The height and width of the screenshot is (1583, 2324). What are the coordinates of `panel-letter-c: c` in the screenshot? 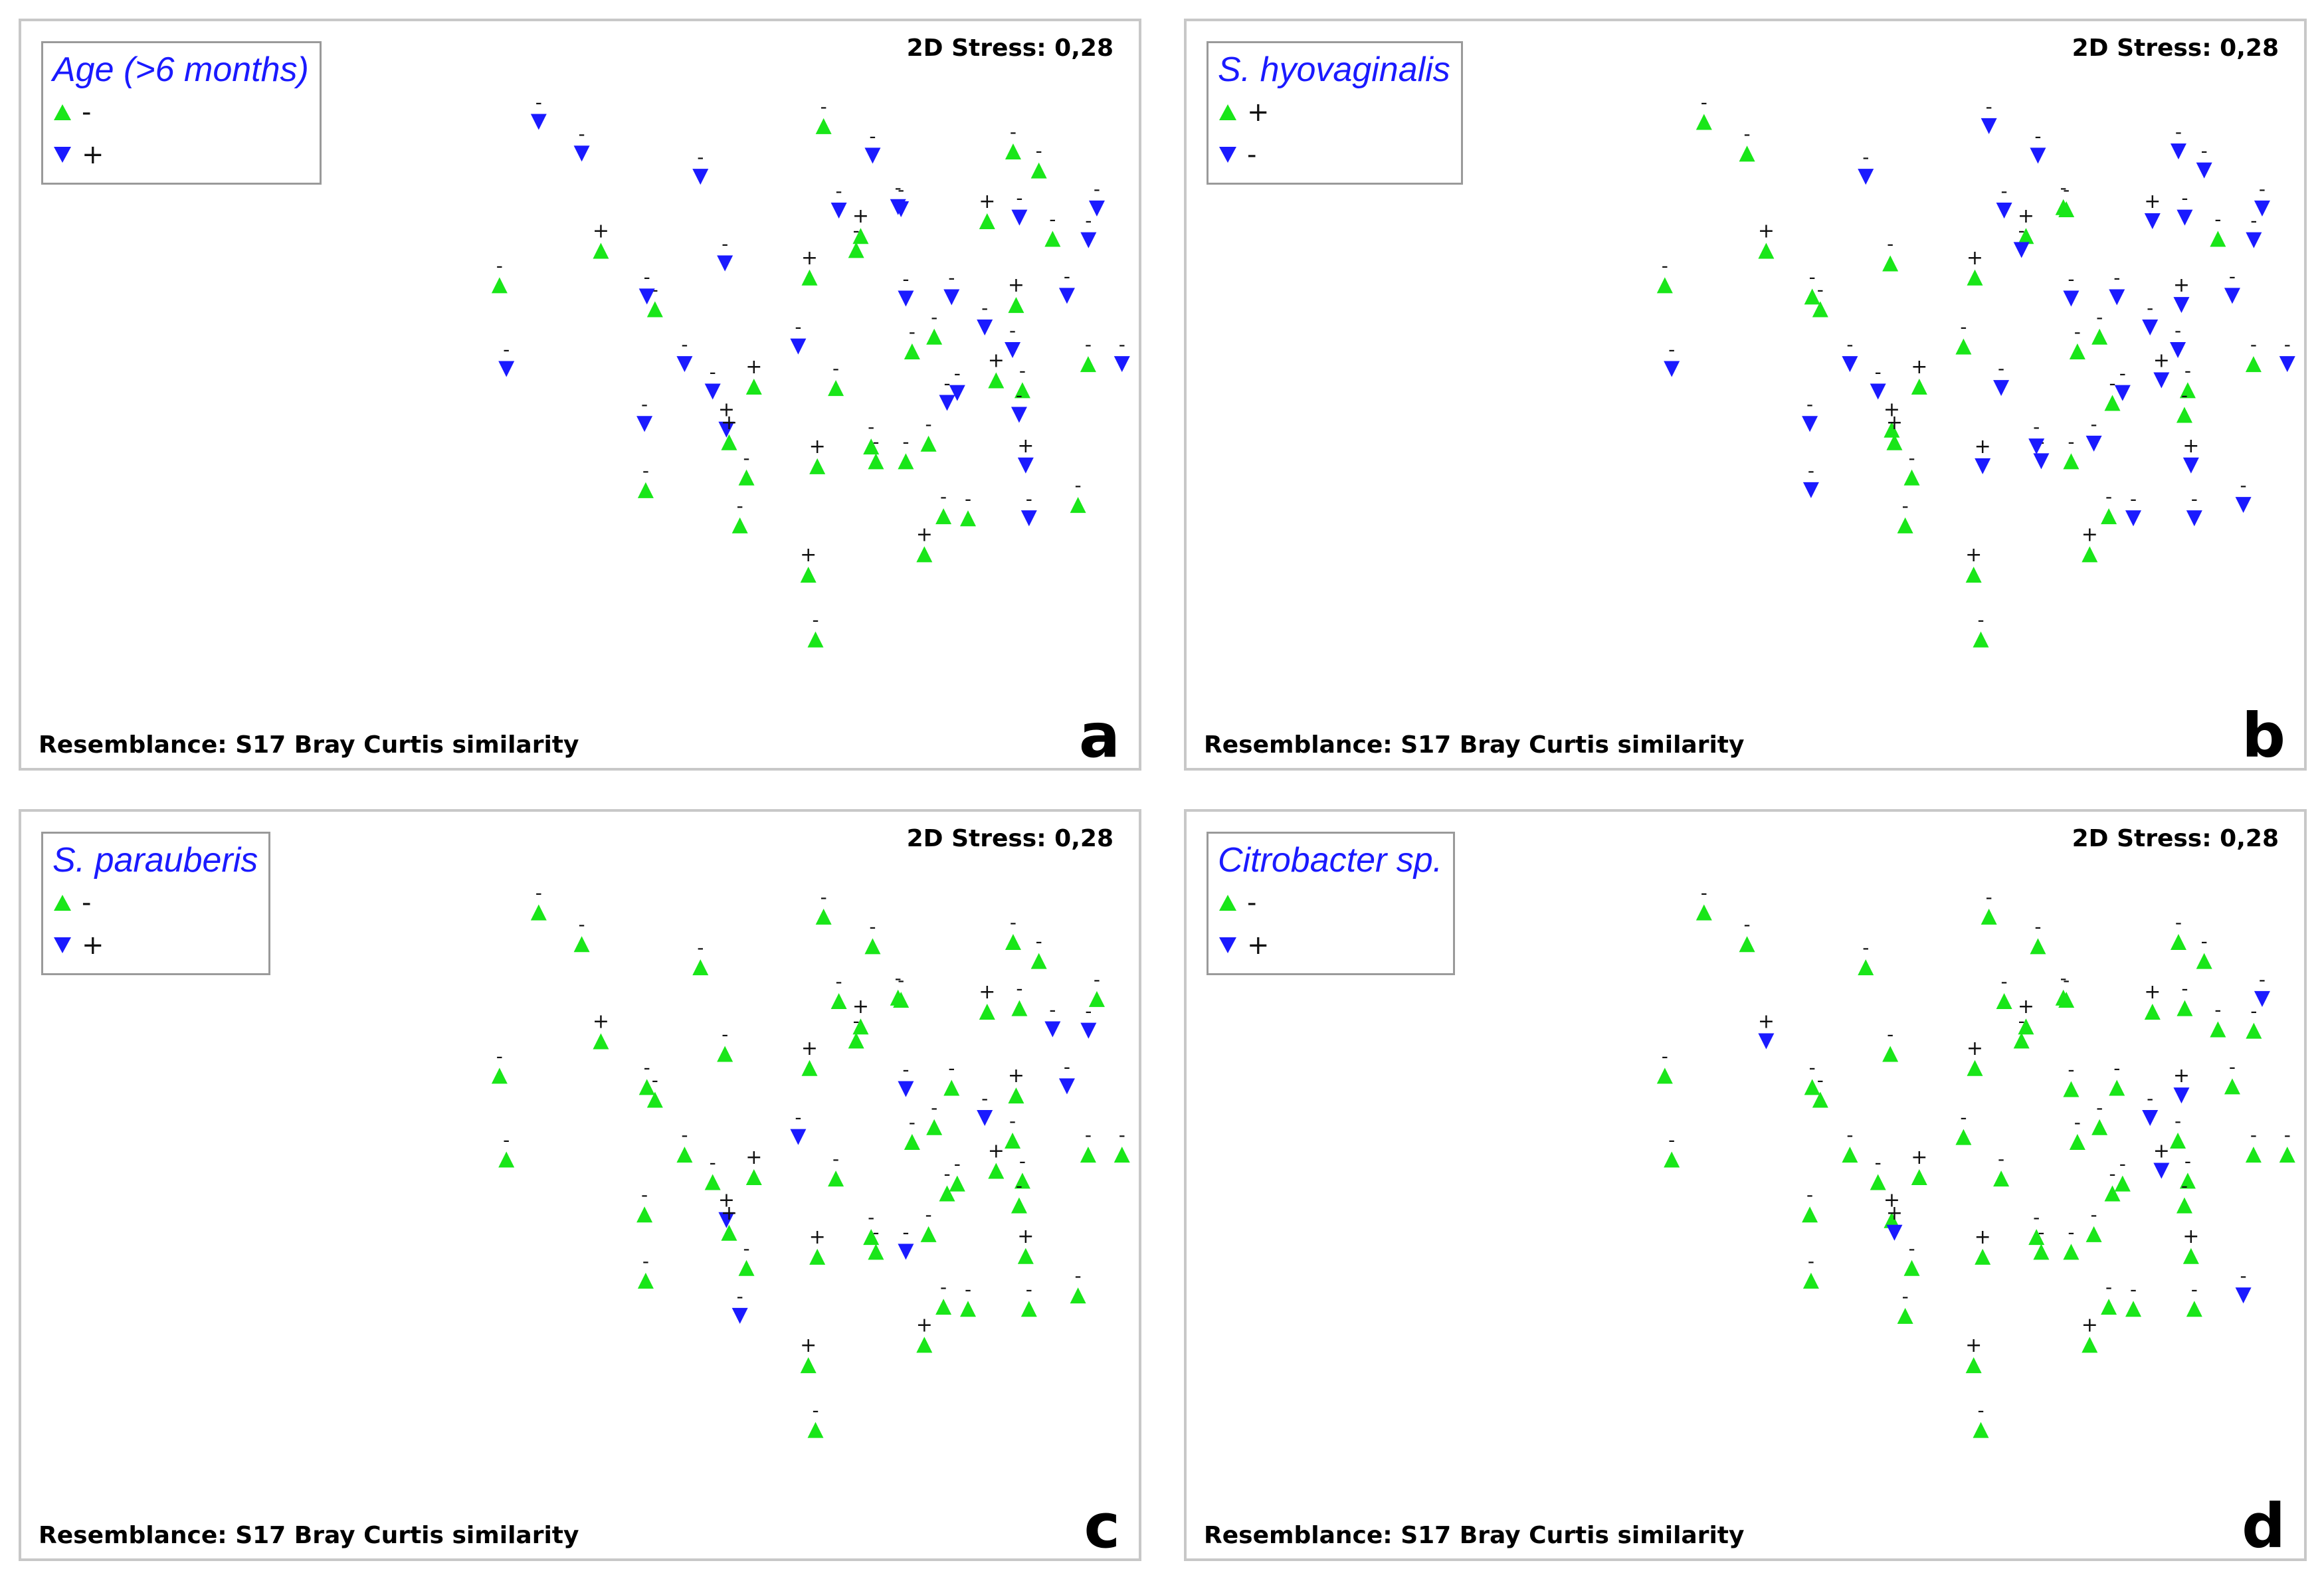 It's located at (1102, 1526).